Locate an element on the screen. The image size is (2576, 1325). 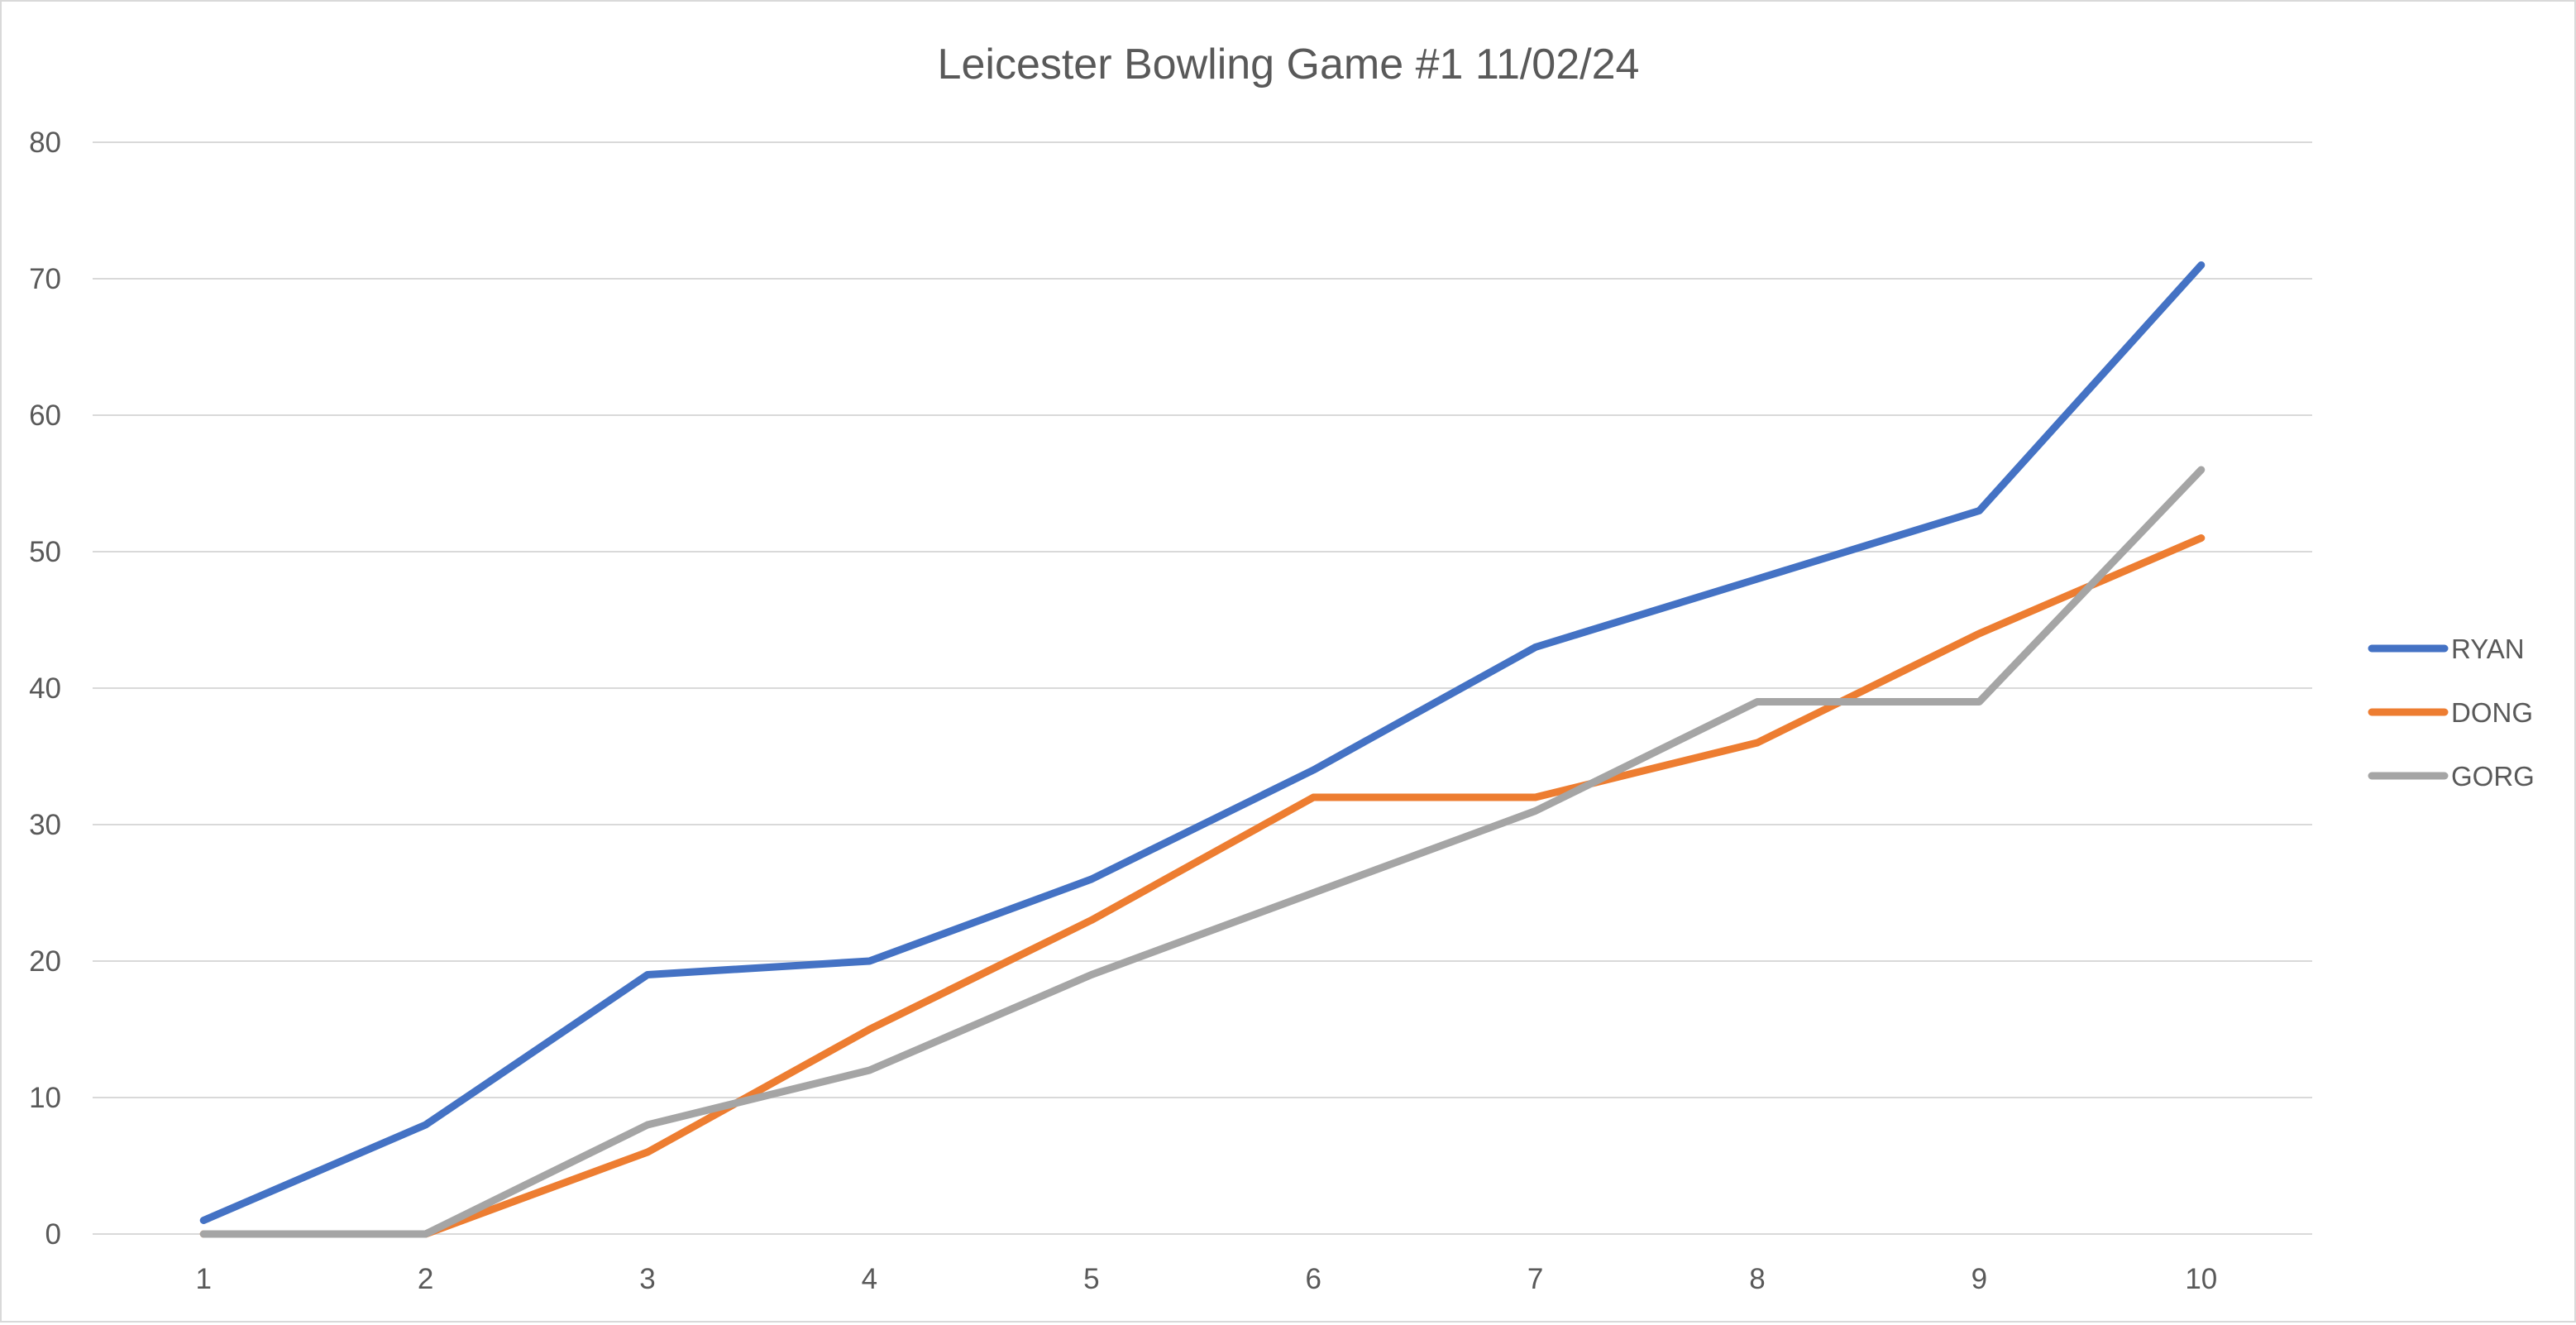
y-tick-label: 70 is located at coordinates (45, 279).